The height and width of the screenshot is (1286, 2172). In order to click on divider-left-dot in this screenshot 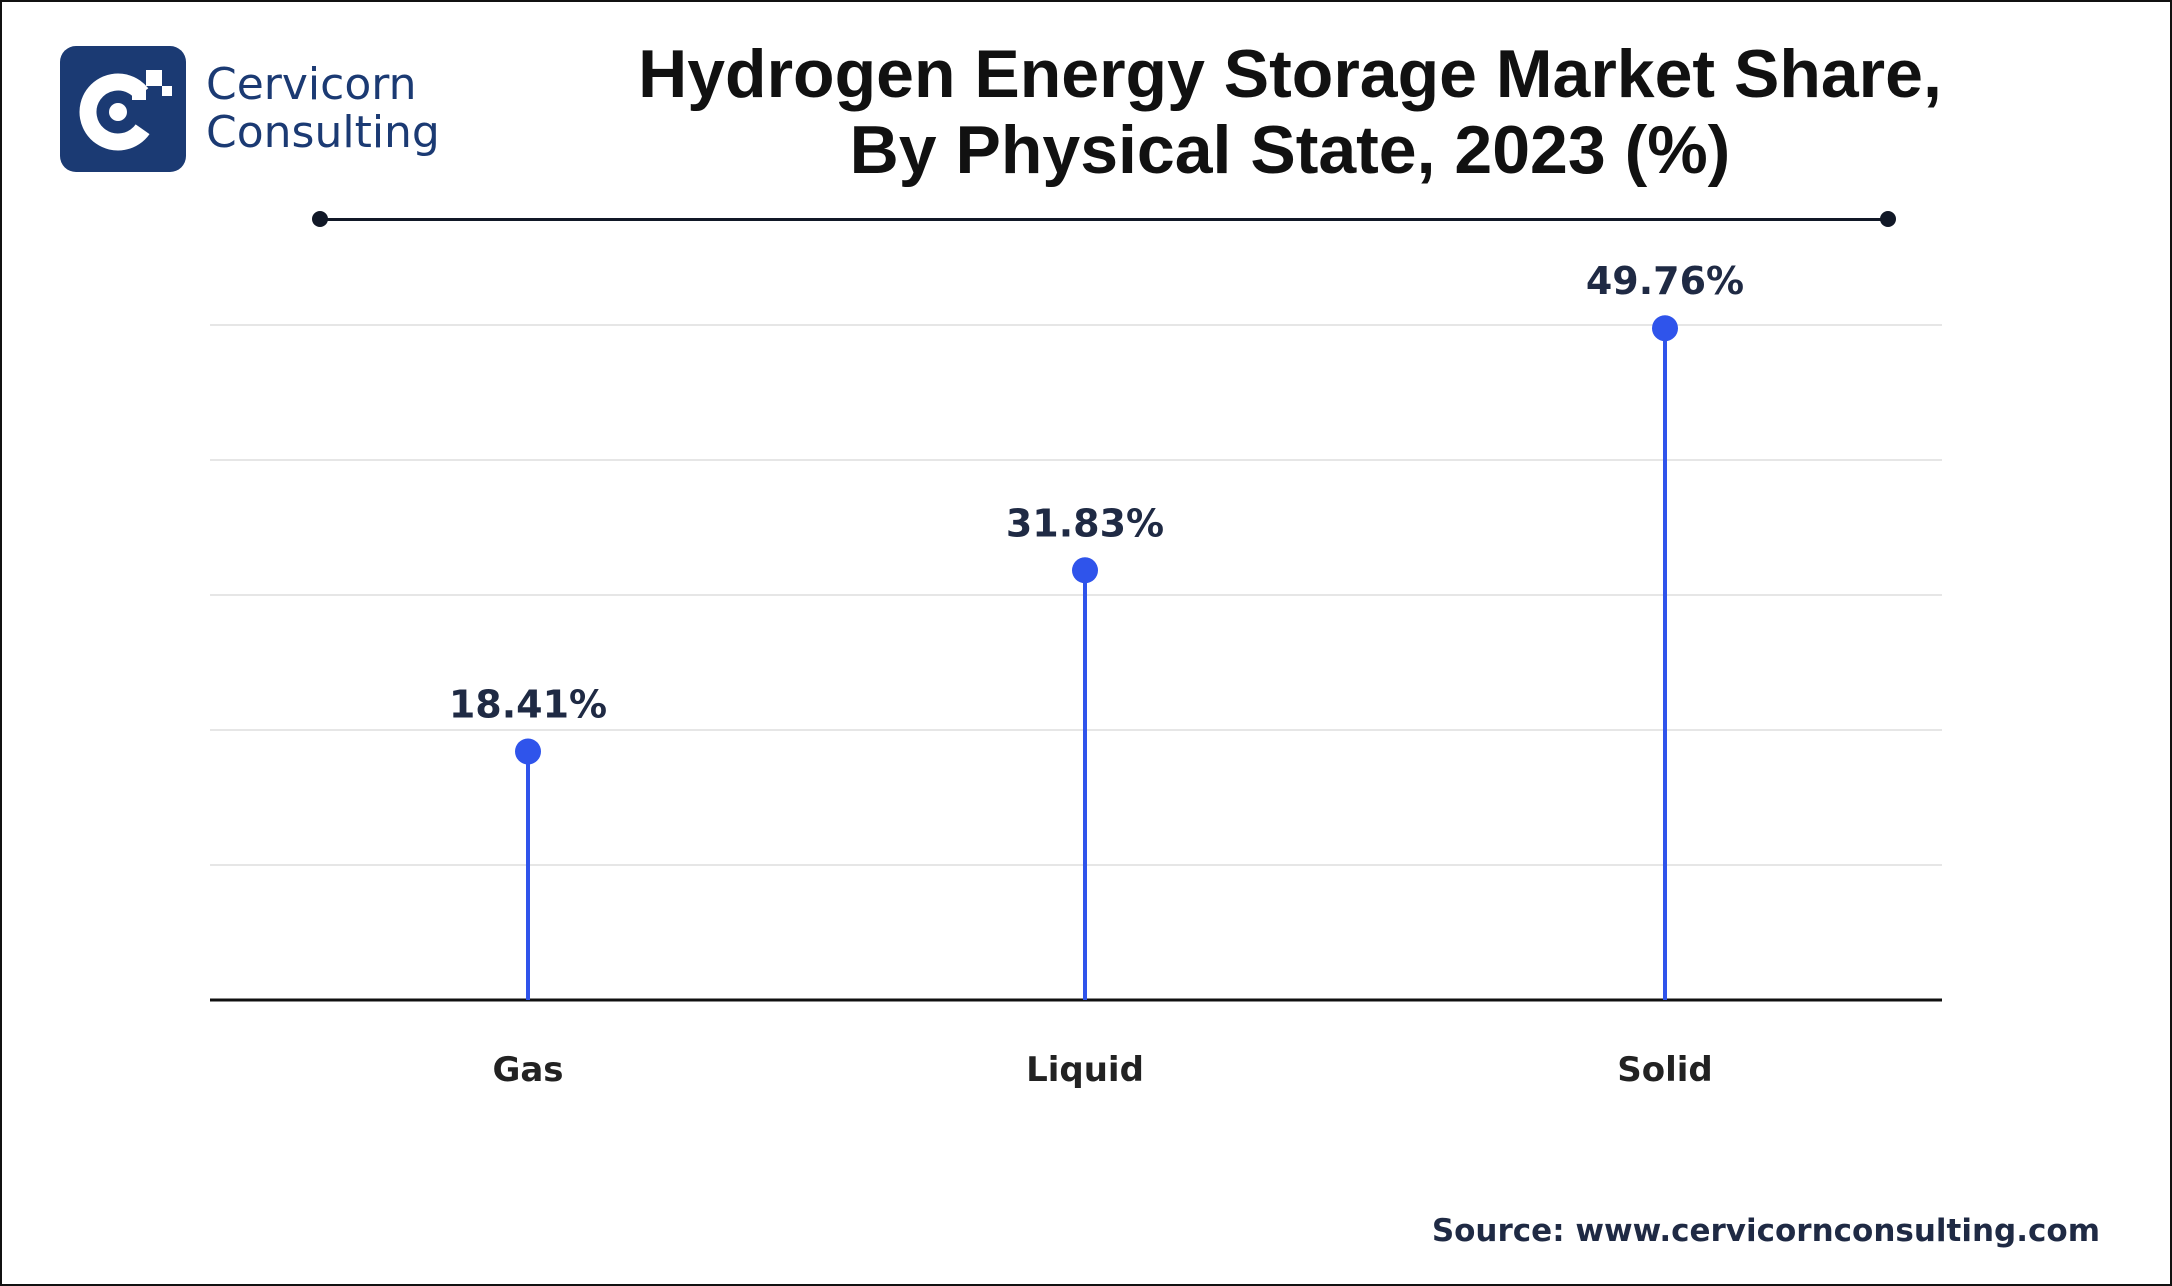, I will do `click(320, 219)`.